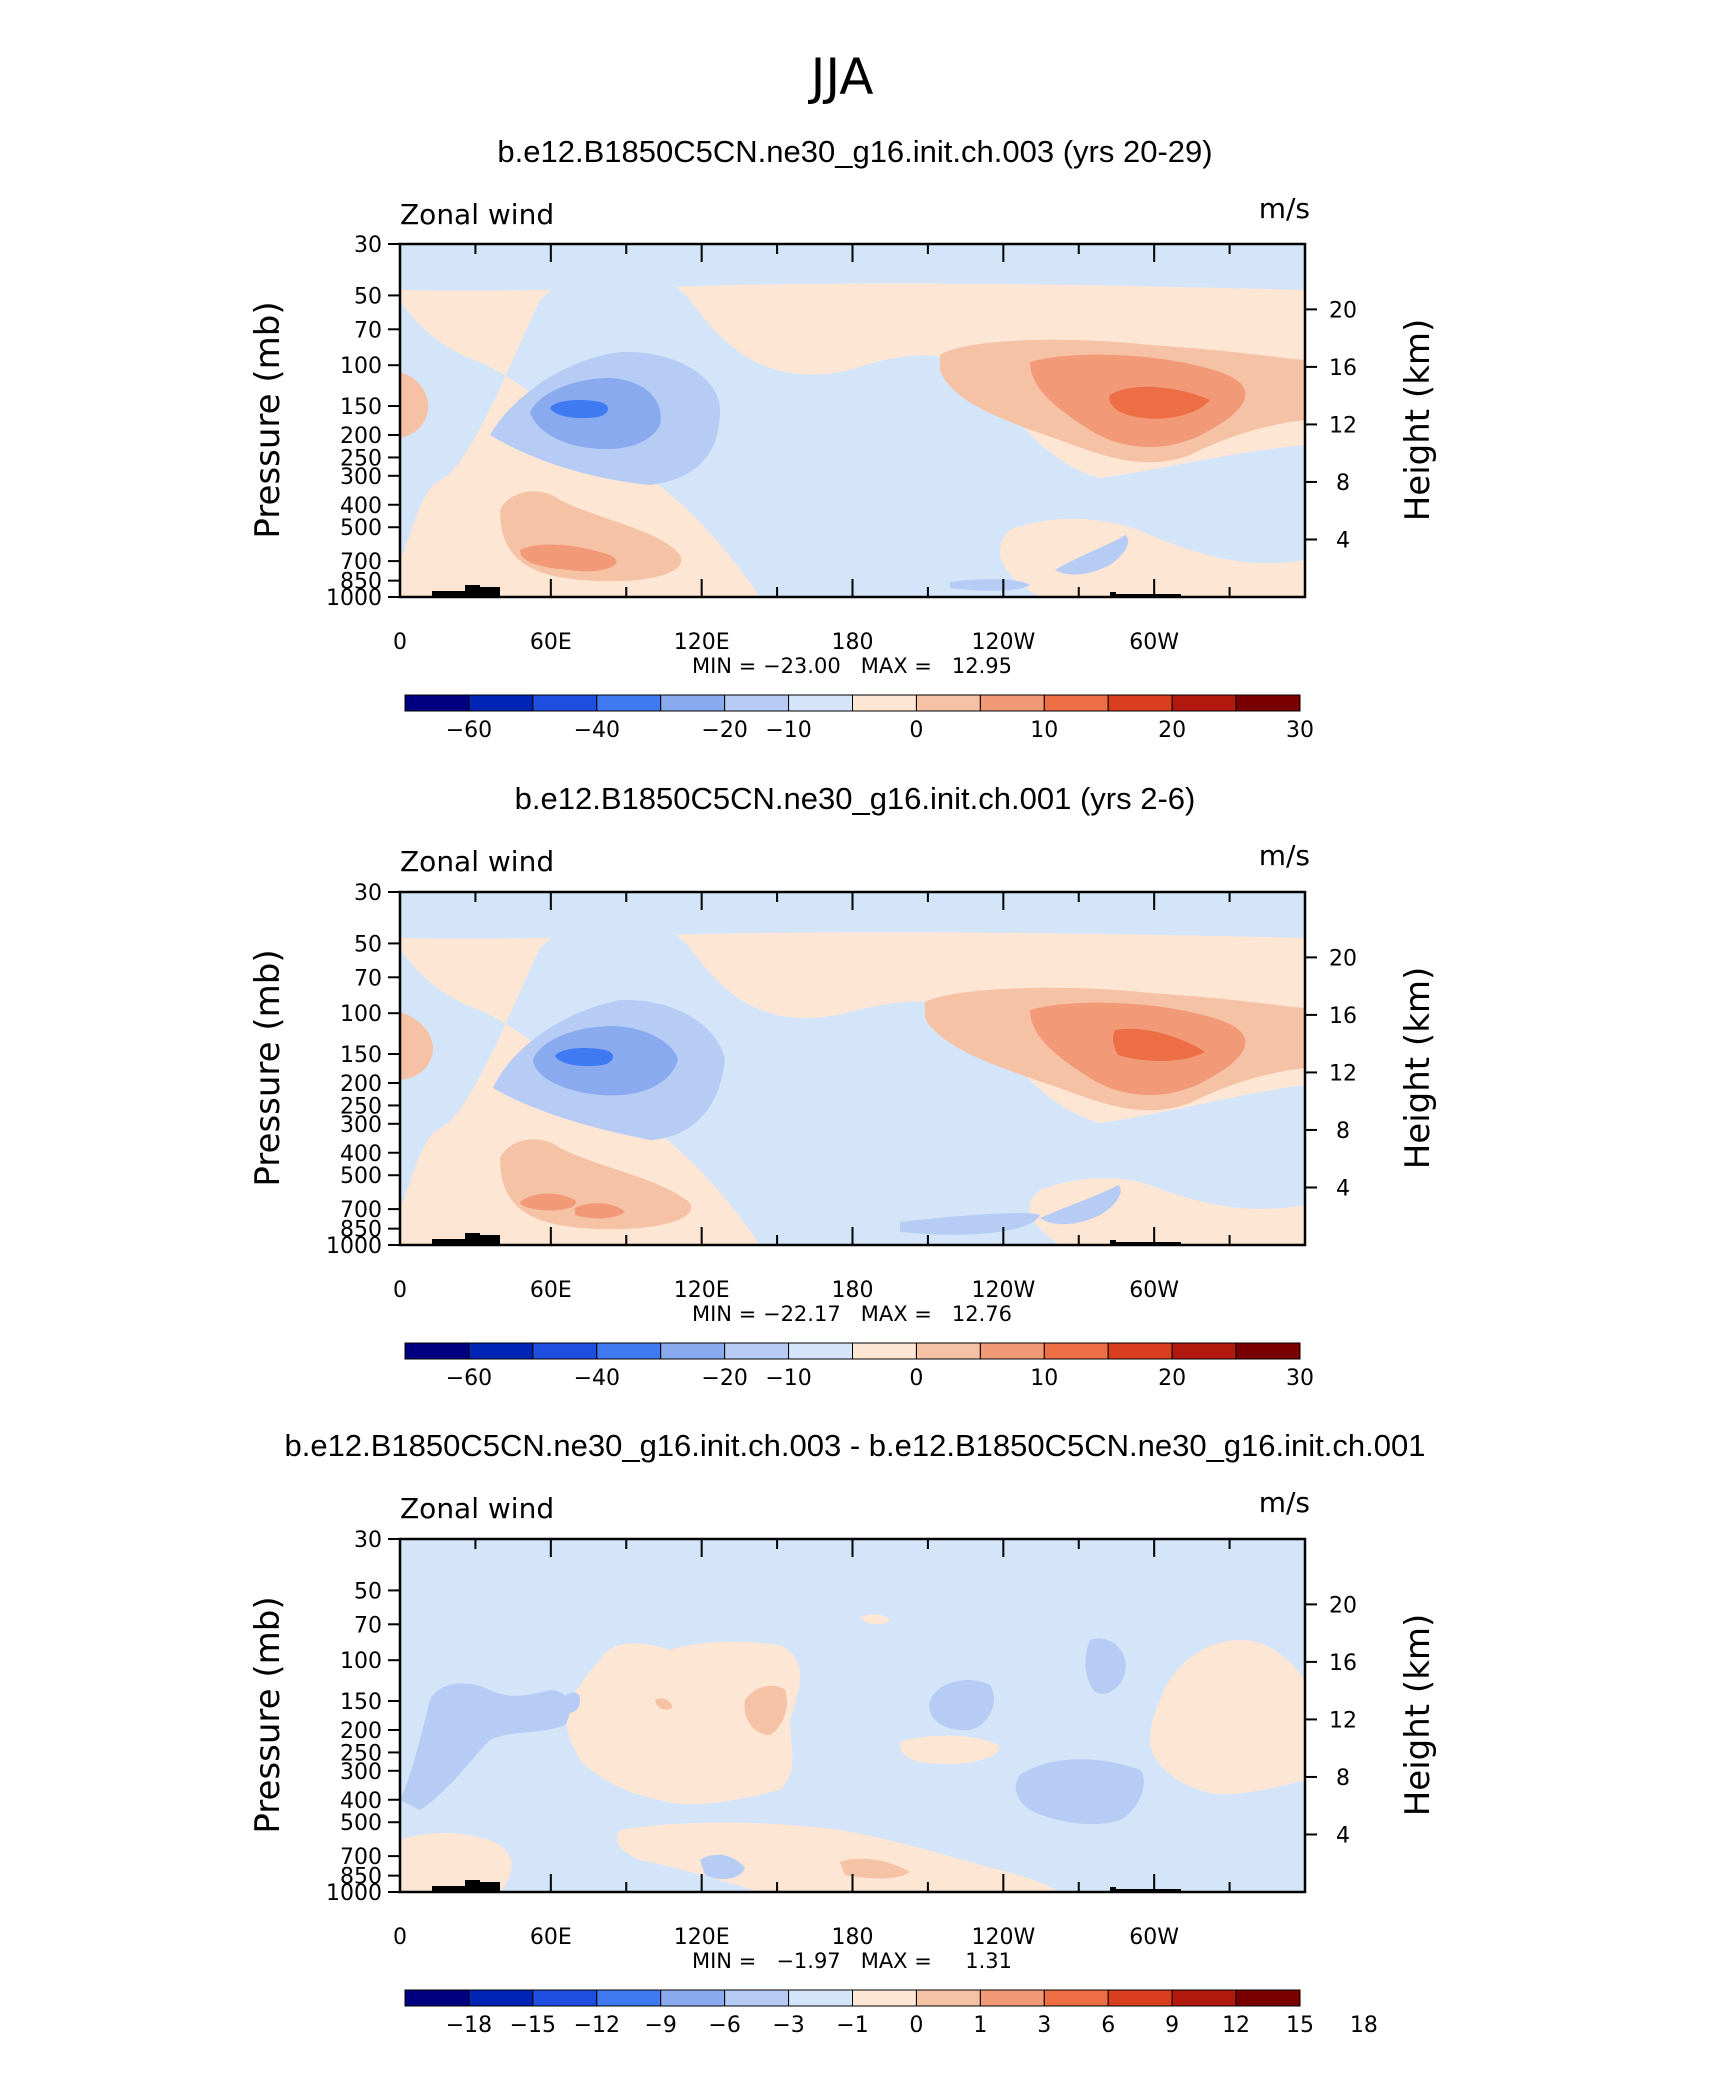 The height and width of the screenshot is (2074, 1710). What do you see at coordinates (361, 1230) in the screenshot?
I see `panel-2-y-tick-label: 850` at bounding box center [361, 1230].